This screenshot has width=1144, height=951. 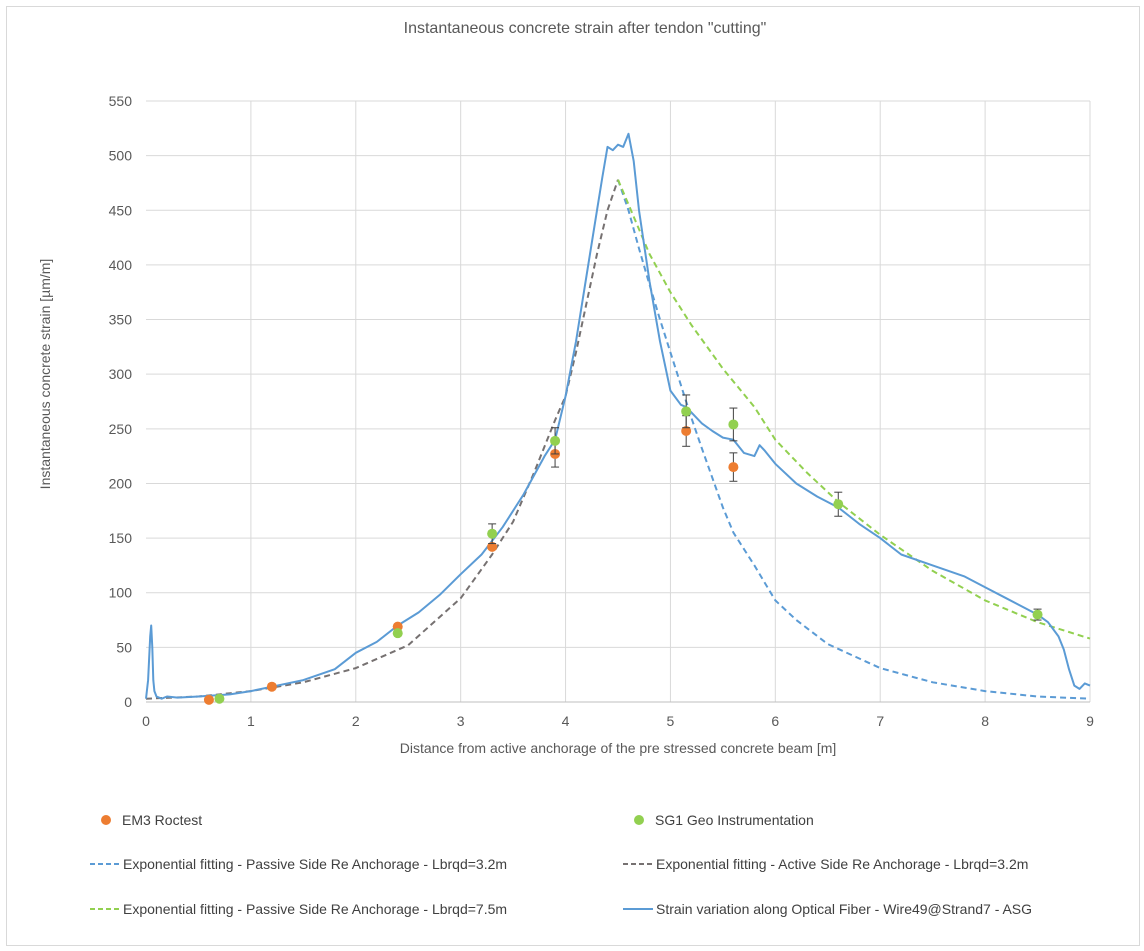 What do you see at coordinates (1090, 721) in the screenshot?
I see `x-tick-label: 9` at bounding box center [1090, 721].